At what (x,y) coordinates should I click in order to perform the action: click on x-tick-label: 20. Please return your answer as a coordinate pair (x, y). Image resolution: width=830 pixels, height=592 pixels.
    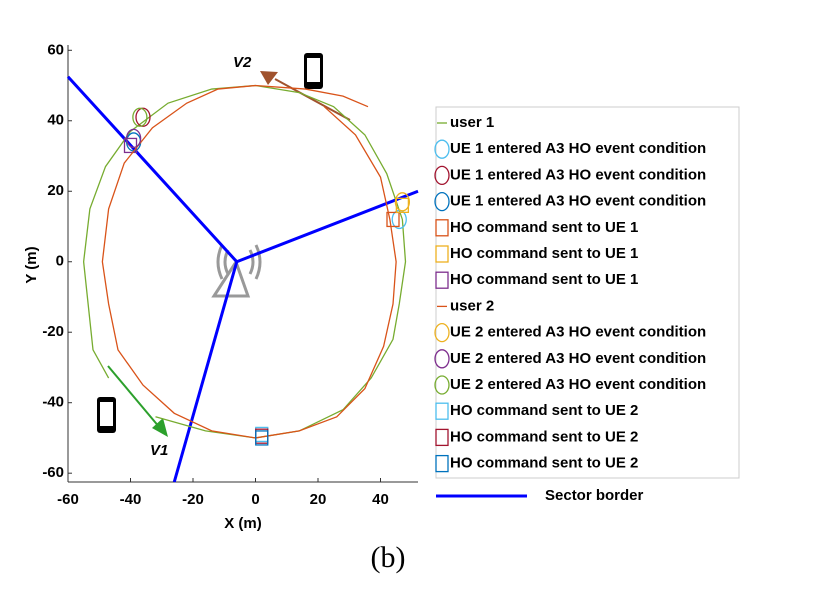
    Looking at the image, I should click on (318, 499).